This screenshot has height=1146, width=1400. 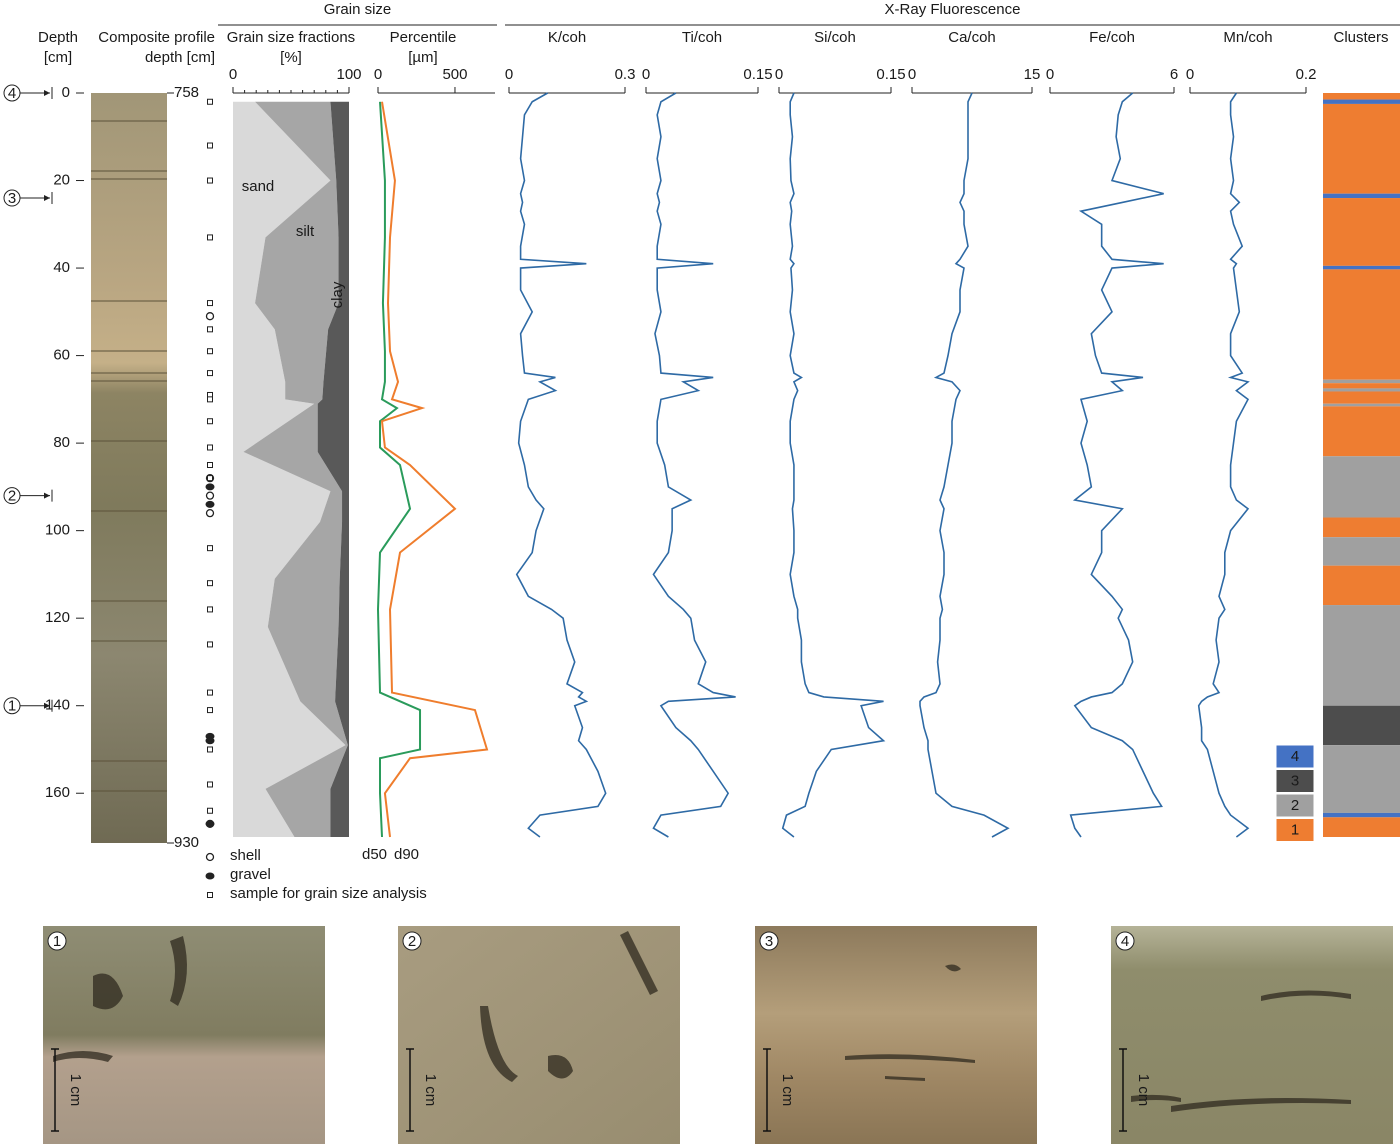 I want to click on x-tick-label: 0.15, so click(x=890, y=74).